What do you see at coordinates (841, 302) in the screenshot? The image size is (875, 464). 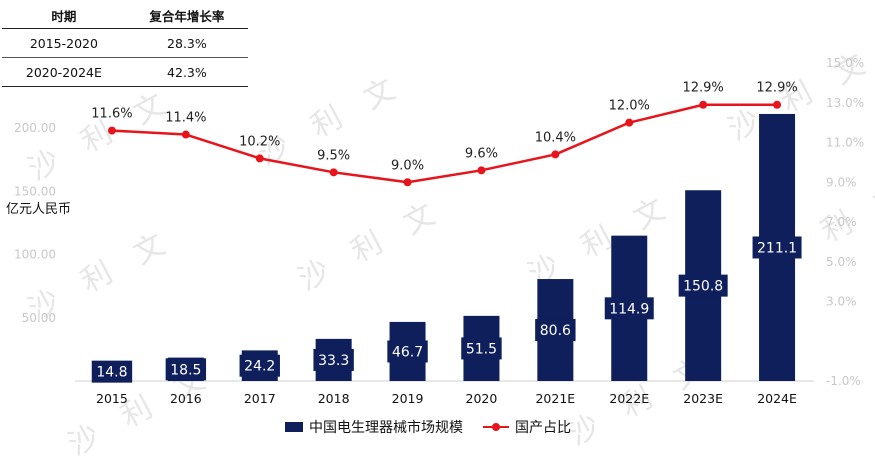 I see `right-axis-tick-label: 3.0%` at bounding box center [841, 302].